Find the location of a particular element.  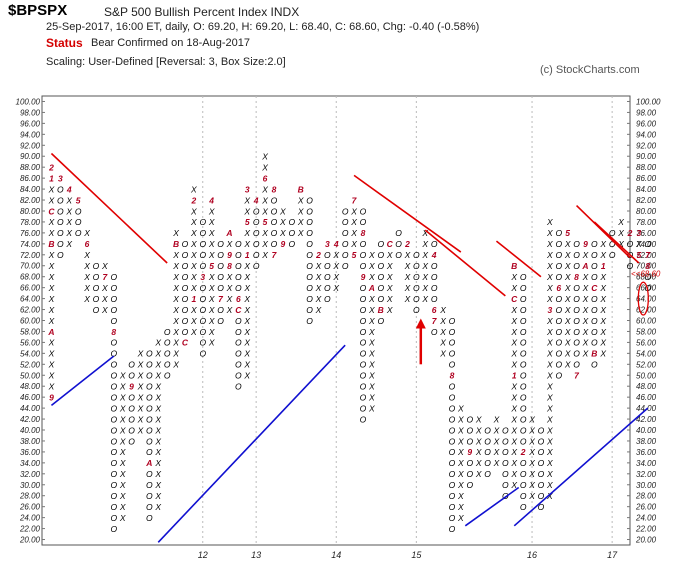

year-label: 13 is located at coordinates (256, 555).